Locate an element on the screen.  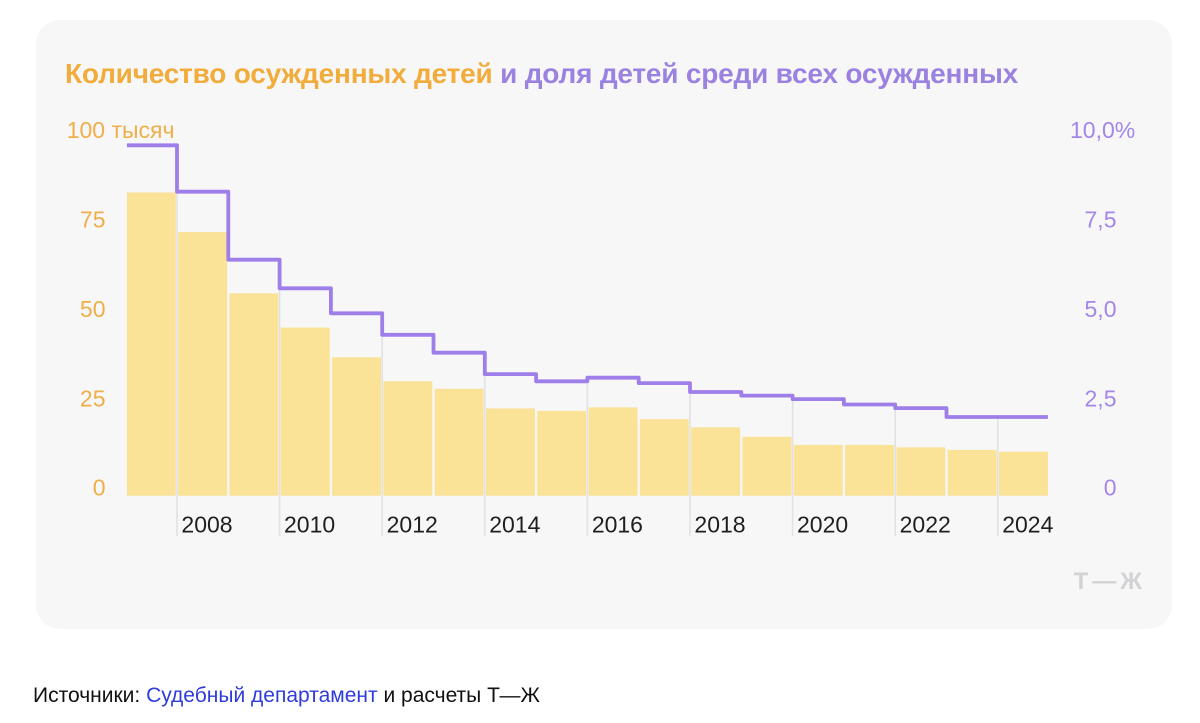
bar-2021 is located at coordinates (869, 470).